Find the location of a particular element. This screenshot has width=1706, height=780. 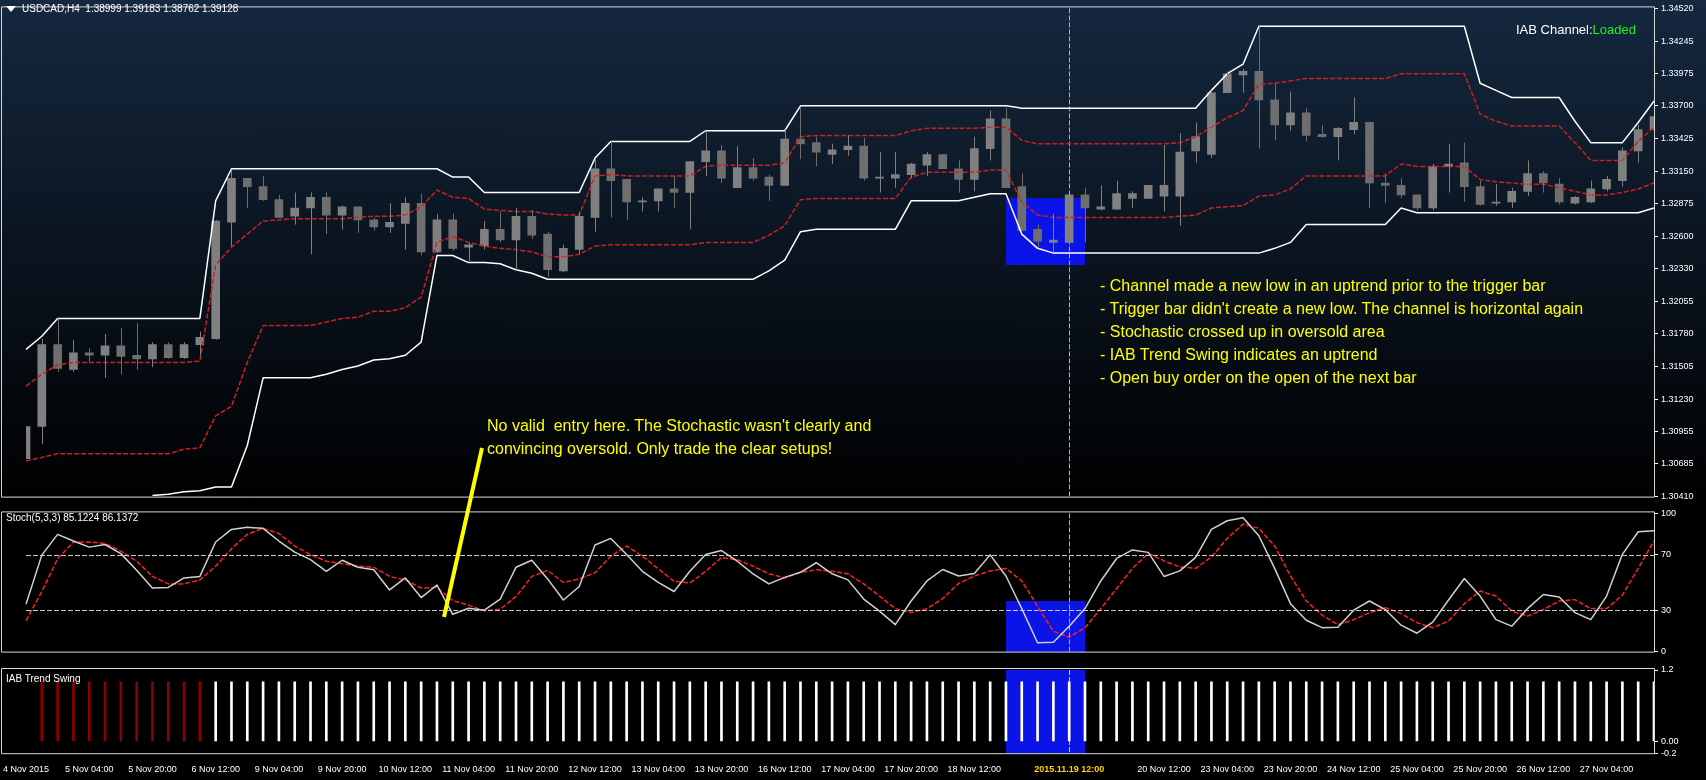

y-tick-label: 1.34245 is located at coordinates (1677, 40).